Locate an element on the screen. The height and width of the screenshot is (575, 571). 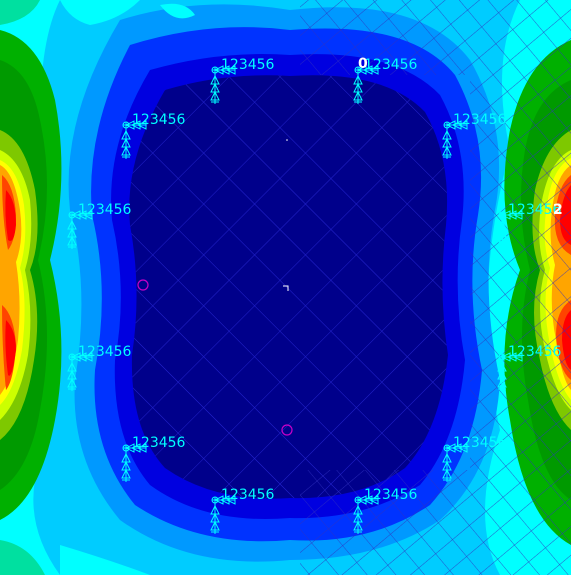
origin-marker is located at coordinates (286, 288).